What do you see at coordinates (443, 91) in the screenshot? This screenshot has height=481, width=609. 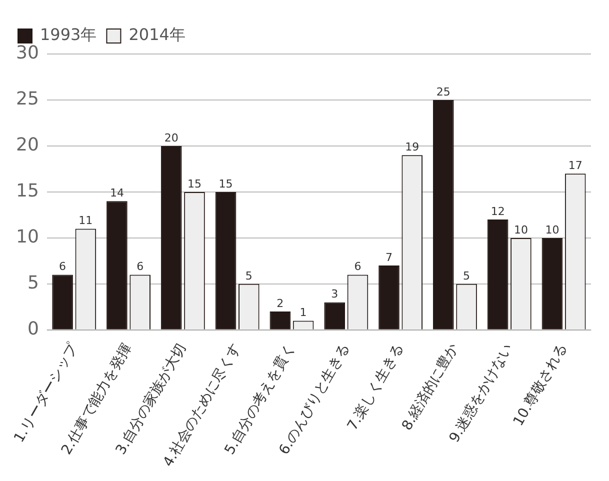 I see `data-label: 25` at bounding box center [443, 91].